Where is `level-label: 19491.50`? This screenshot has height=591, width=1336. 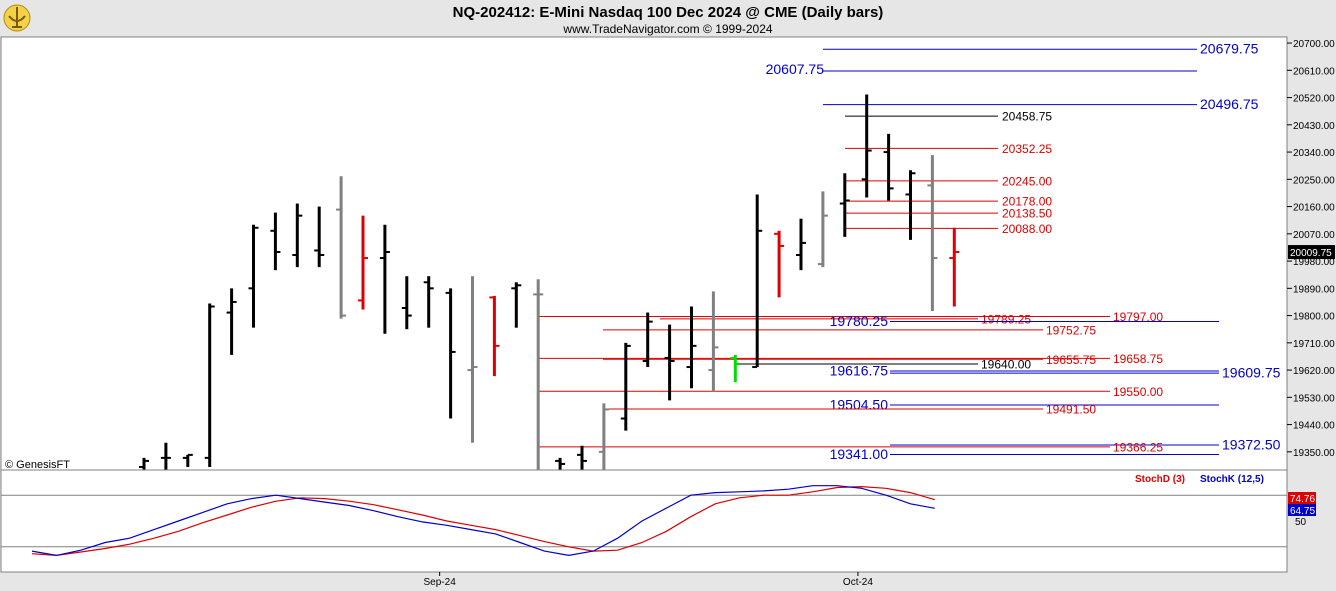 level-label: 19491.50 is located at coordinates (1071, 409).